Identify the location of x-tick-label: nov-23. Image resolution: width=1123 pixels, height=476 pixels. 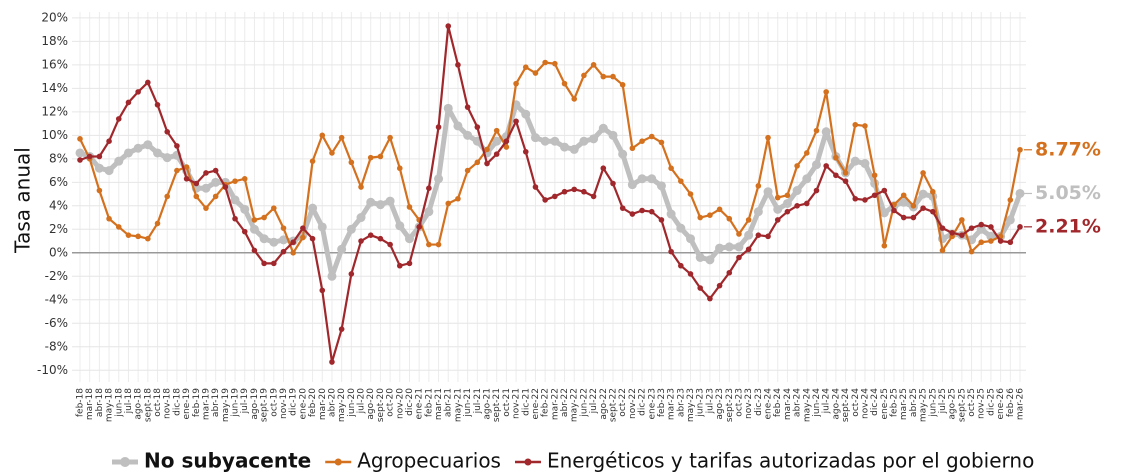
(749, 403).